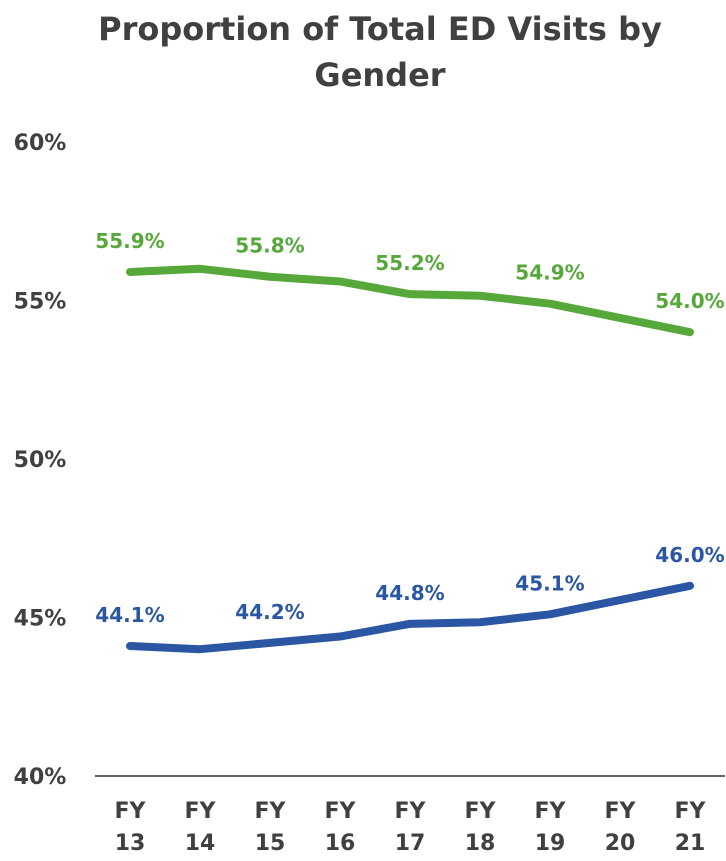 Image resolution: width=726 pixels, height=861 pixels. I want to click on data-label: 54.0%, so click(689, 301).